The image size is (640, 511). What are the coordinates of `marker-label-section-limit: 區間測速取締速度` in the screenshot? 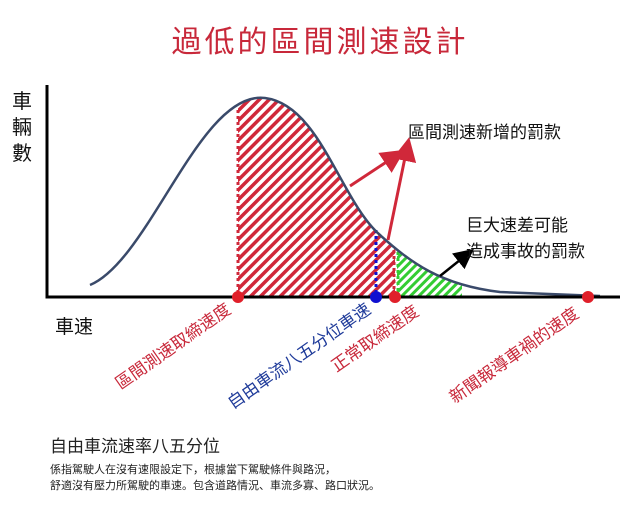 It's located at (173, 347).